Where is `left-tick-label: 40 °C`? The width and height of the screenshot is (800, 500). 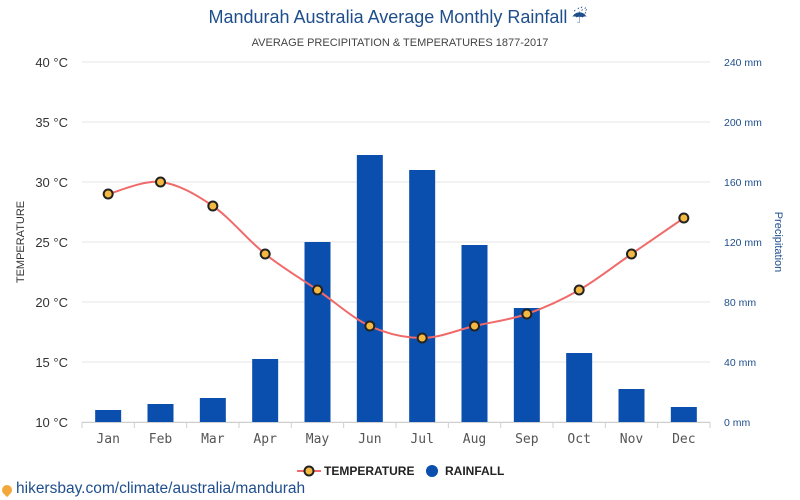
left-tick-label: 40 °C is located at coordinates (51, 62).